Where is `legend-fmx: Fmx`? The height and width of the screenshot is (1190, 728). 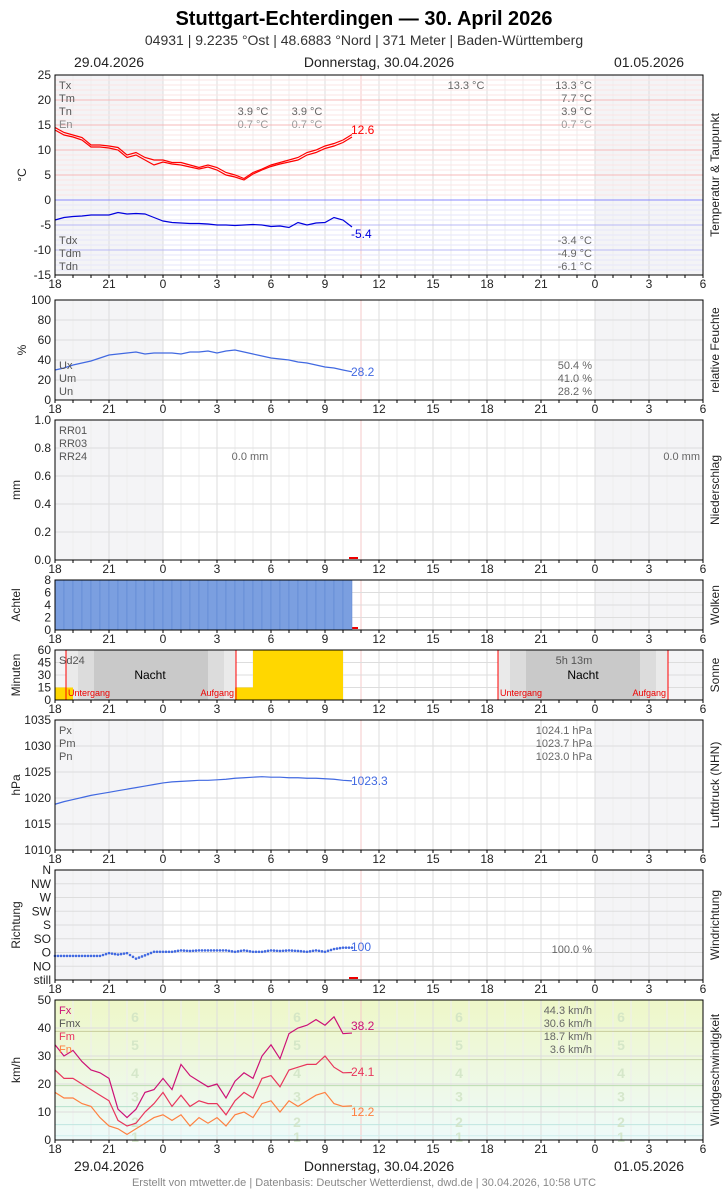
legend-fmx: Fmx is located at coordinates (70, 1024).